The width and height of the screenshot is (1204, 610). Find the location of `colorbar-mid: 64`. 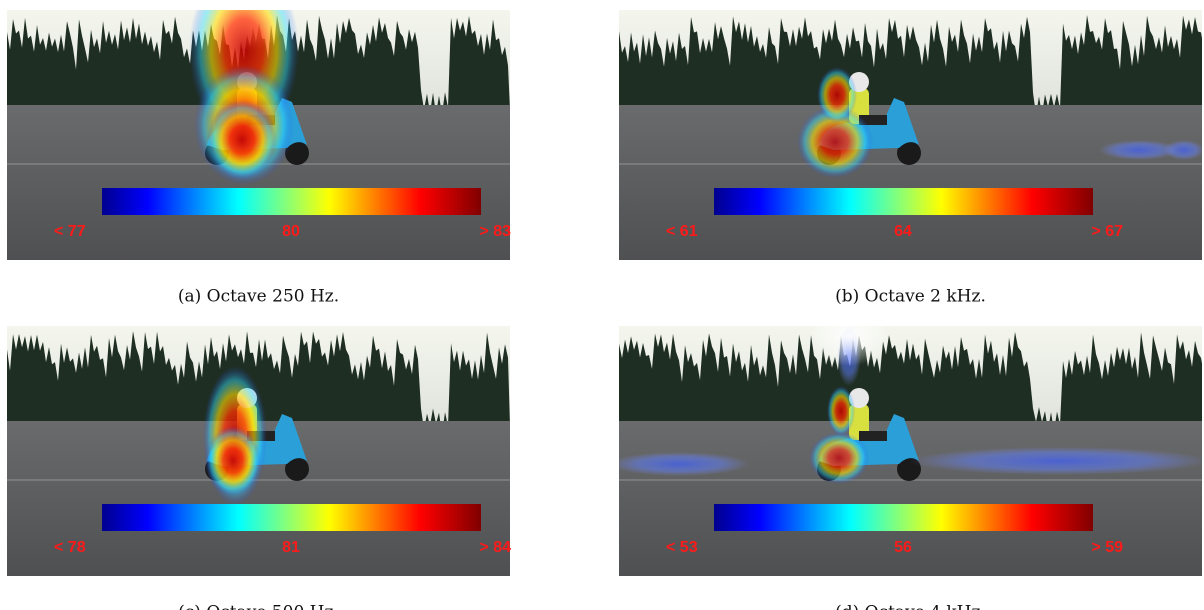

colorbar-mid: 64 is located at coordinates (903, 231).